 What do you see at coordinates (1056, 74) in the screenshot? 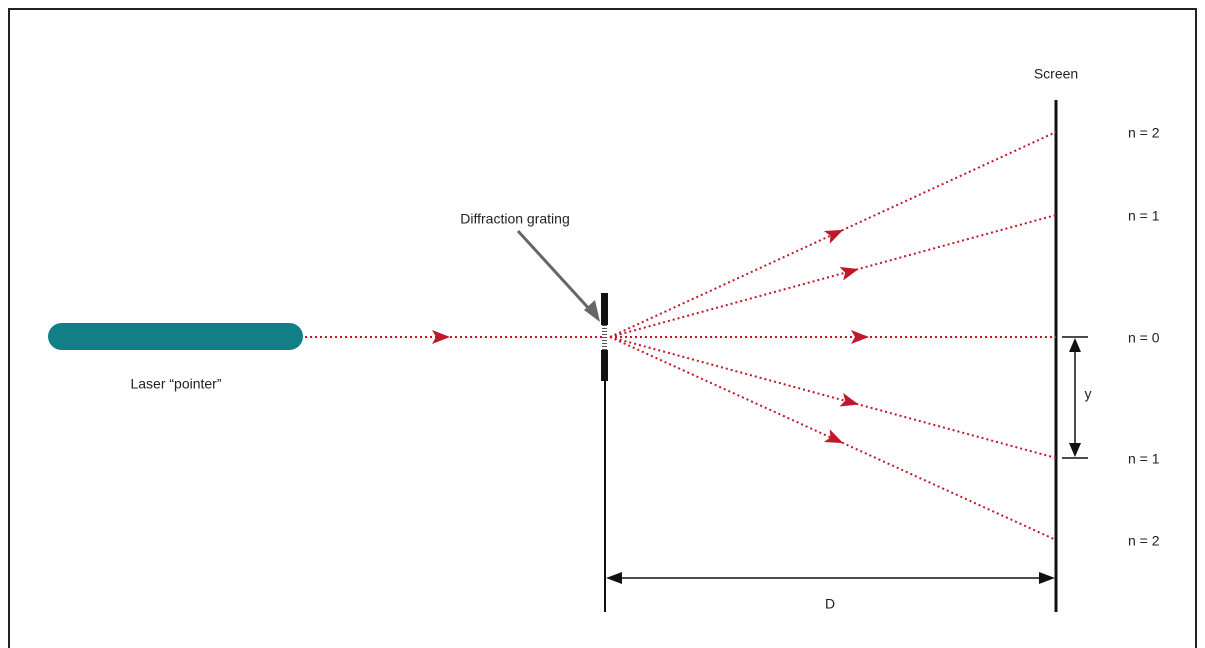
I see `screen-label: Screen` at bounding box center [1056, 74].